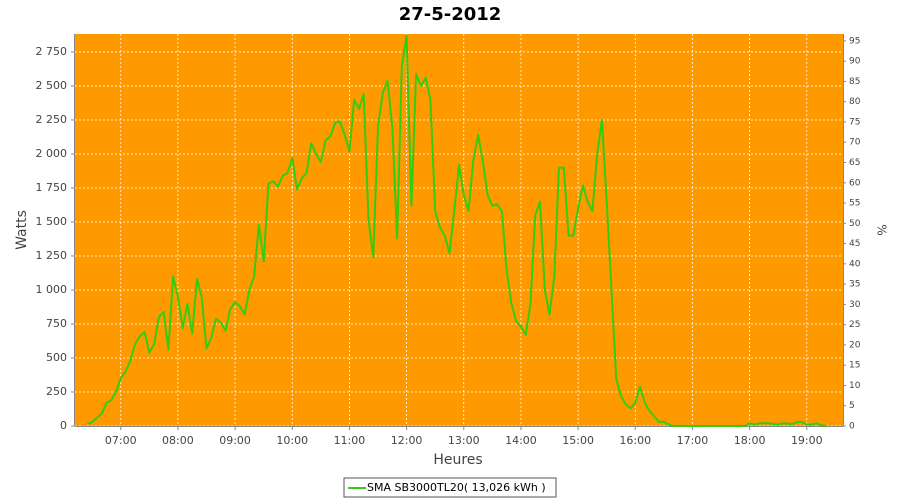  Describe the element at coordinates (52, 187) in the screenshot. I see `y-tick-label: 1 750` at that location.